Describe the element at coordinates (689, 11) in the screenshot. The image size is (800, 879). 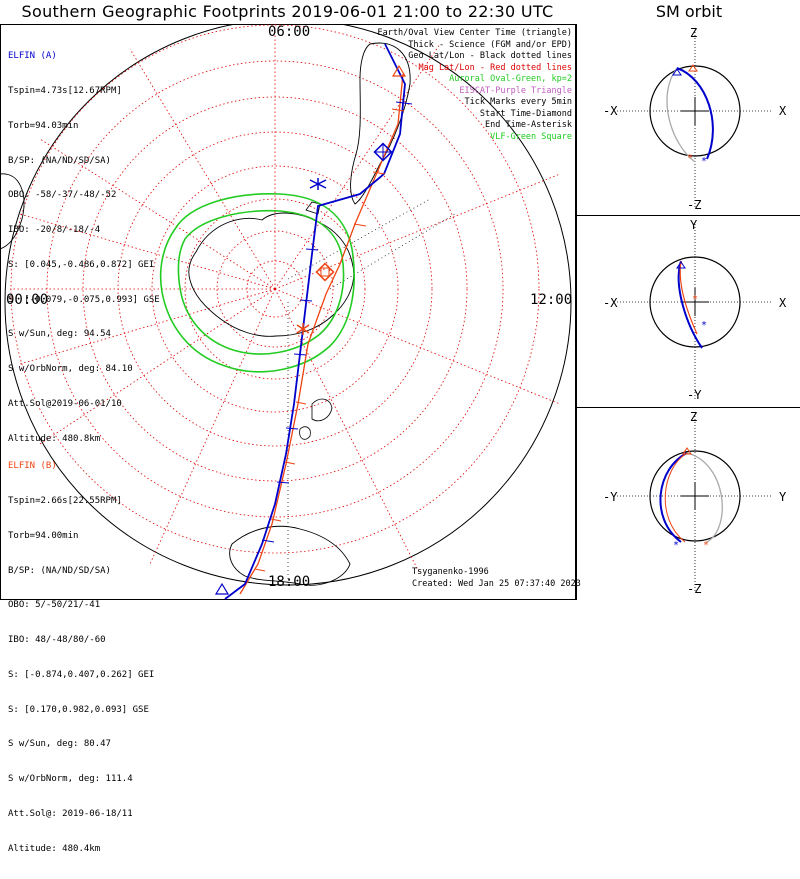
I see `sm-orbit-title: SM orbit` at that location.